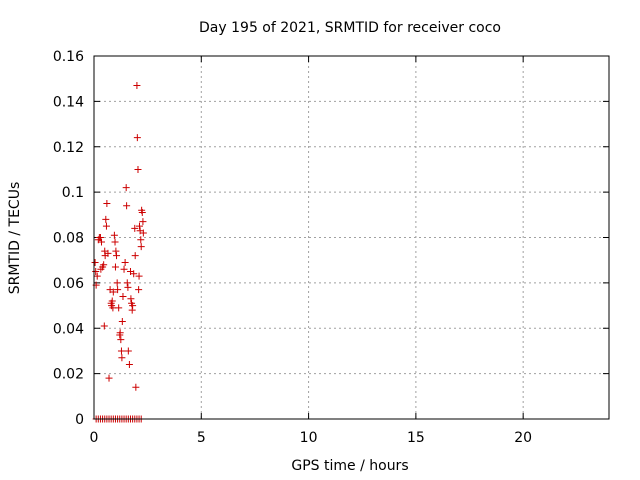 The height and width of the screenshot is (480, 640). I want to click on y-tick-label: 0.08, so click(68, 239).